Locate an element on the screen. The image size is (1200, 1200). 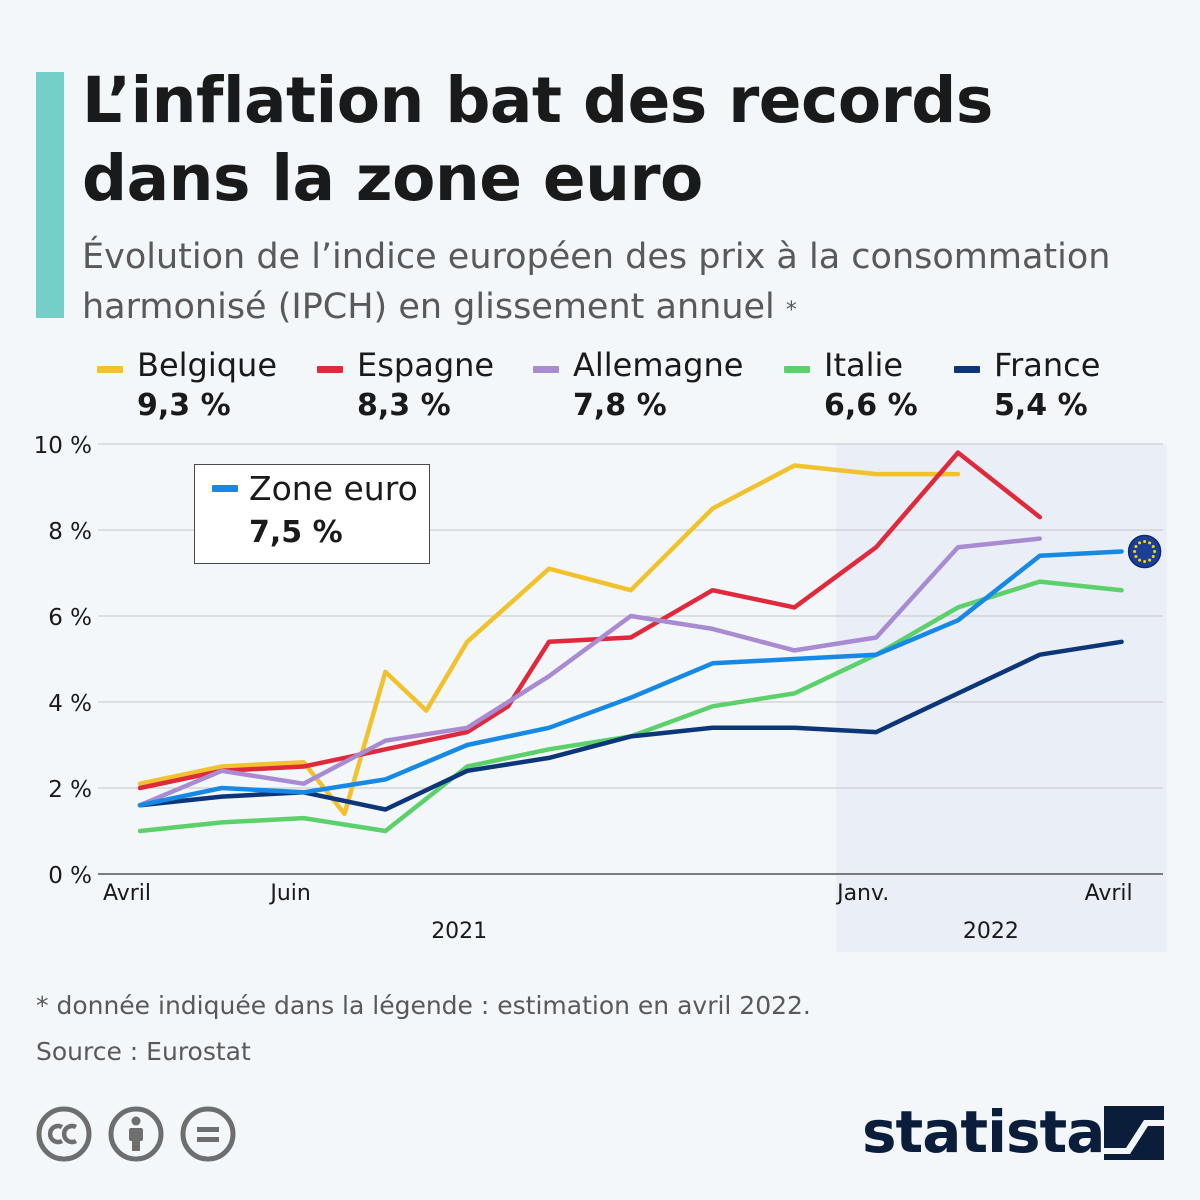
x-tick-label: Janv. is located at coordinates (862, 893).